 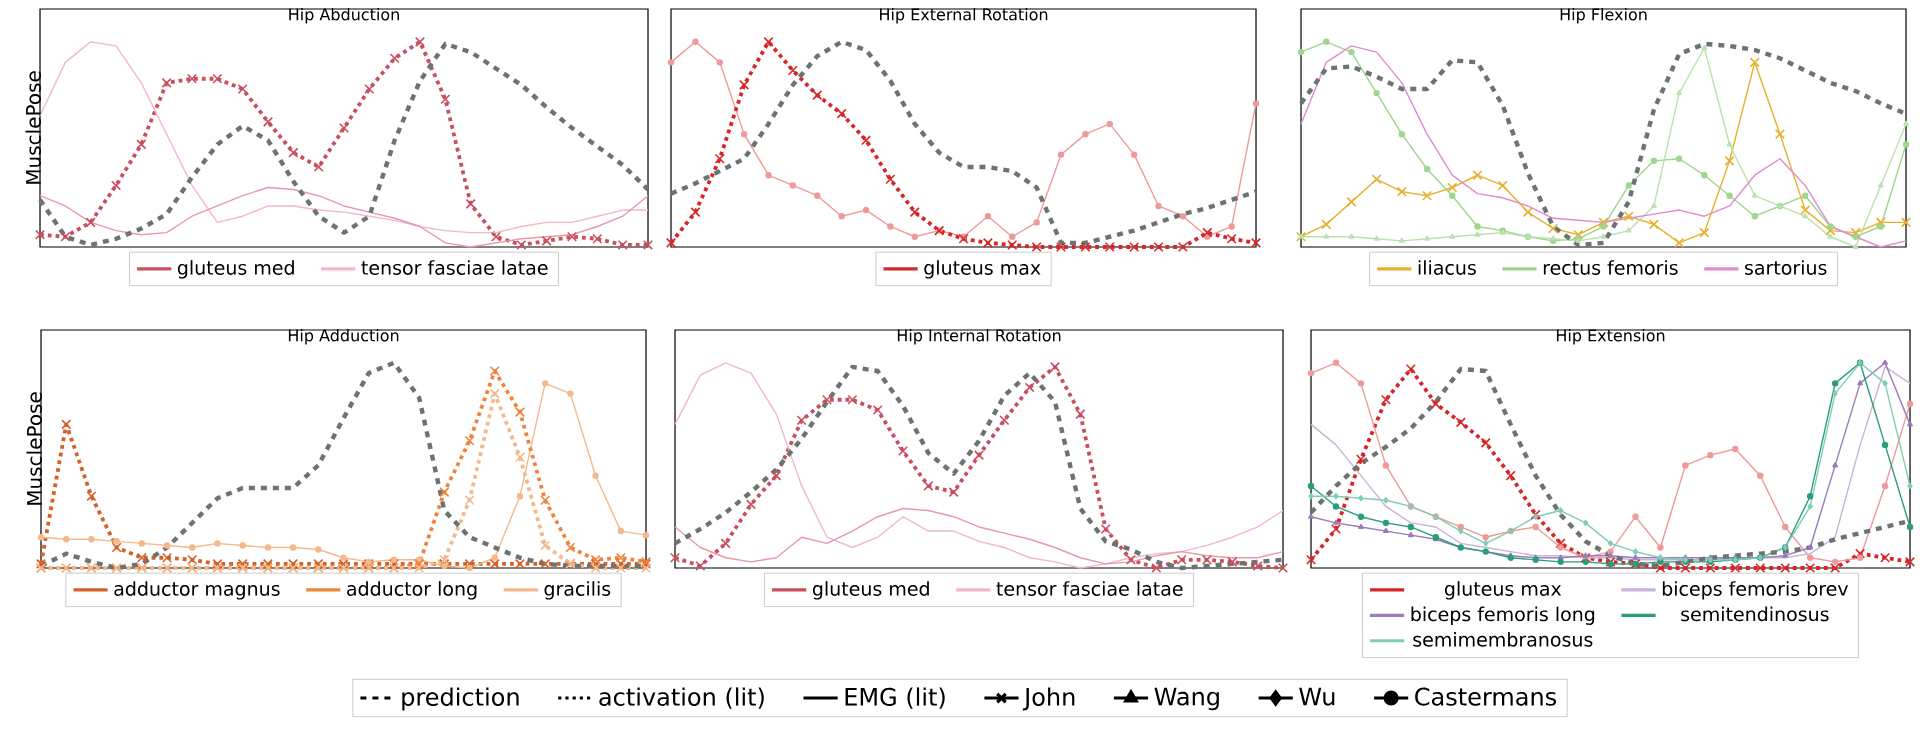 What do you see at coordinates (1603, 16) in the screenshot?
I see `chart-title: Hip Flexion` at bounding box center [1603, 16].